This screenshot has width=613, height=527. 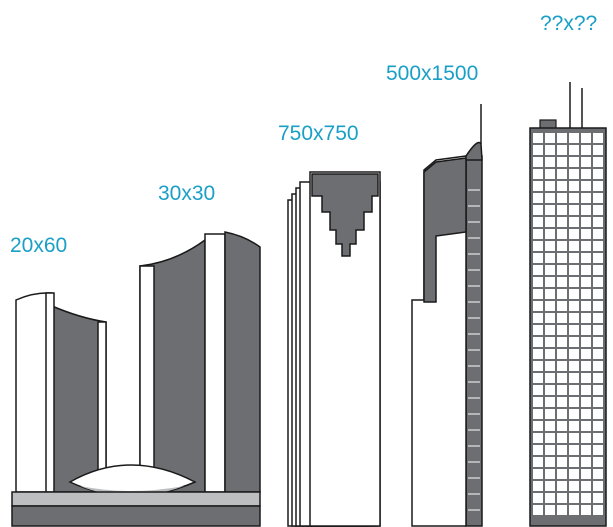 I want to click on label-750x750: 750x750, so click(x=318, y=133).